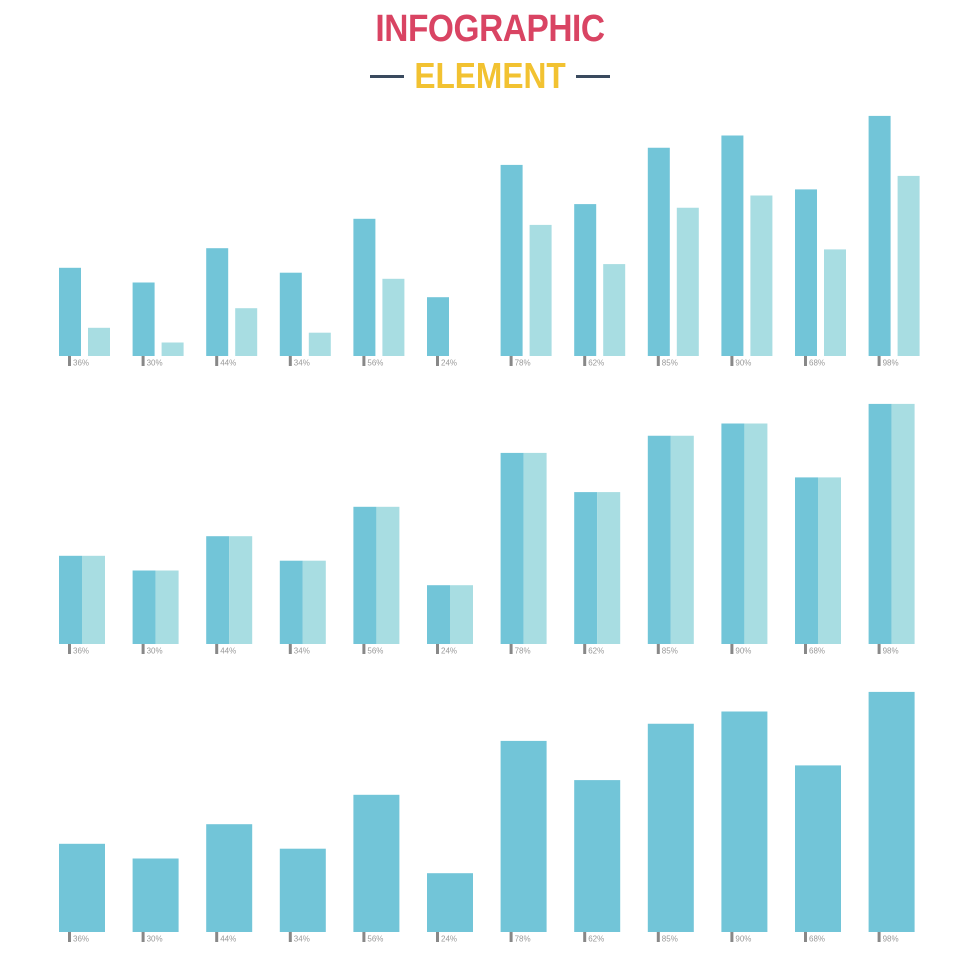 The image size is (980, 980). Describe the element at coordinates (386, 76) in the screenshot. I see `subtitle-rule-left` at that location.